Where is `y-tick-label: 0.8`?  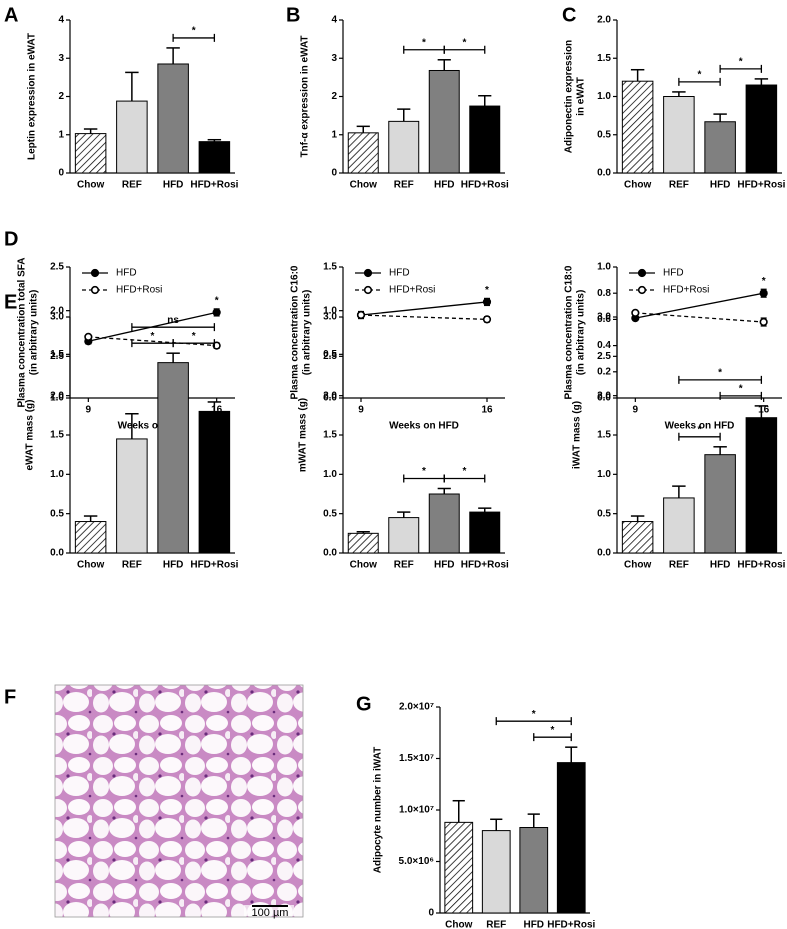
y-tick-label: 0.8 is located at coordinates (604, 293).